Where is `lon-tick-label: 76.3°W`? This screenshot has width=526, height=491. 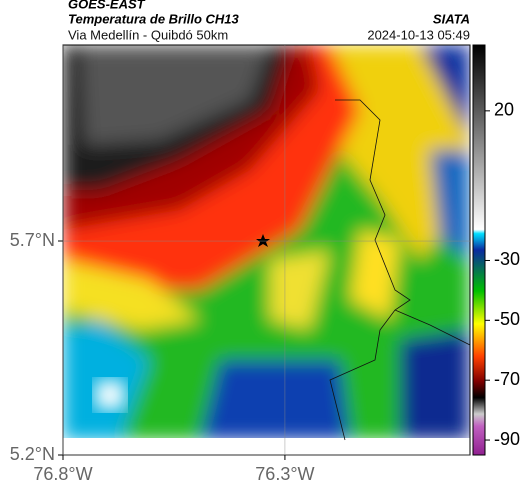 lon-tick-label: 76.3°W is located at coordinates (284, 474).